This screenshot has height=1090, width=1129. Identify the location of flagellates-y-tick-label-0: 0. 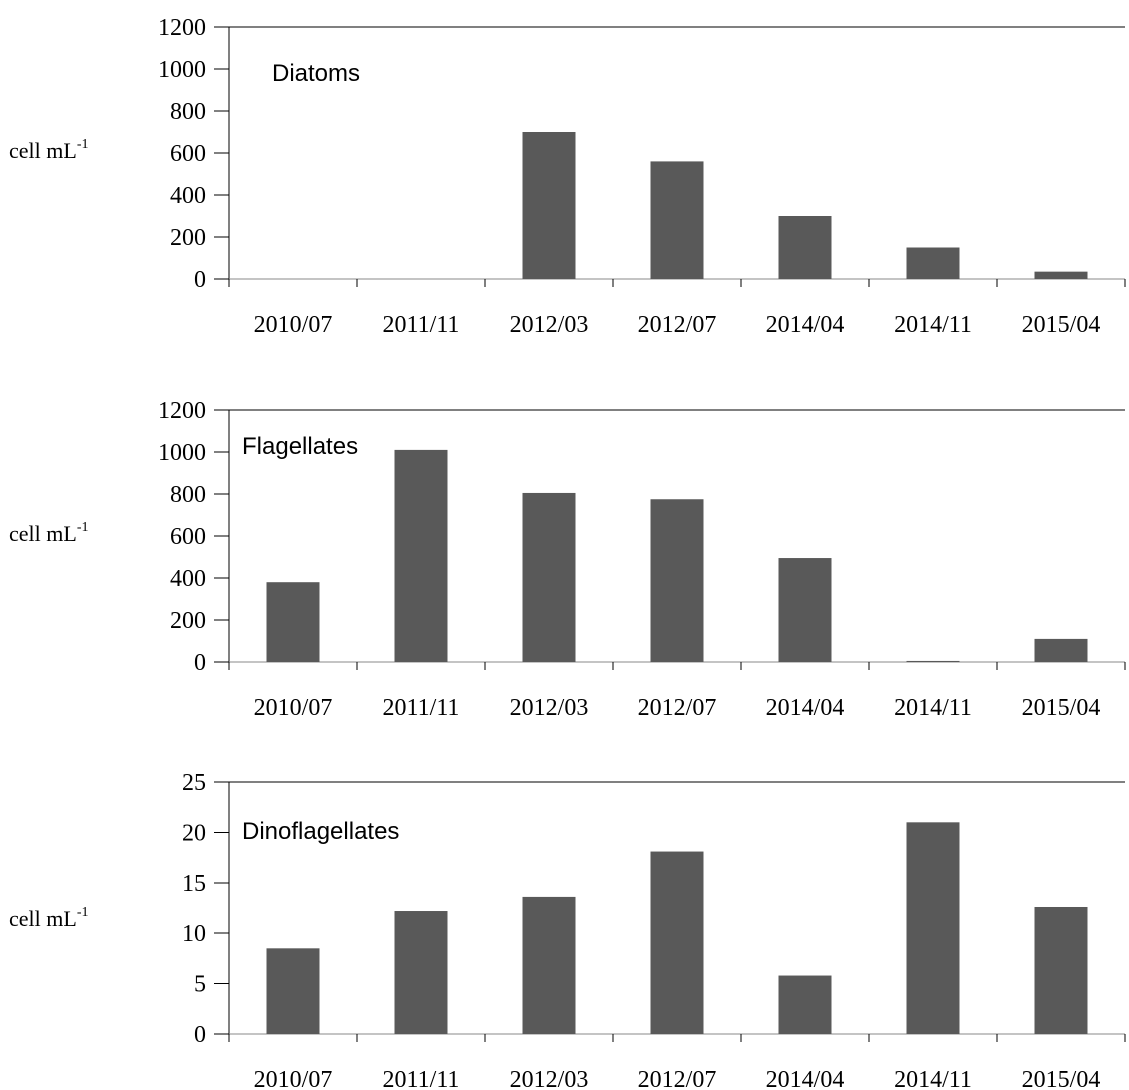
(200, 663).